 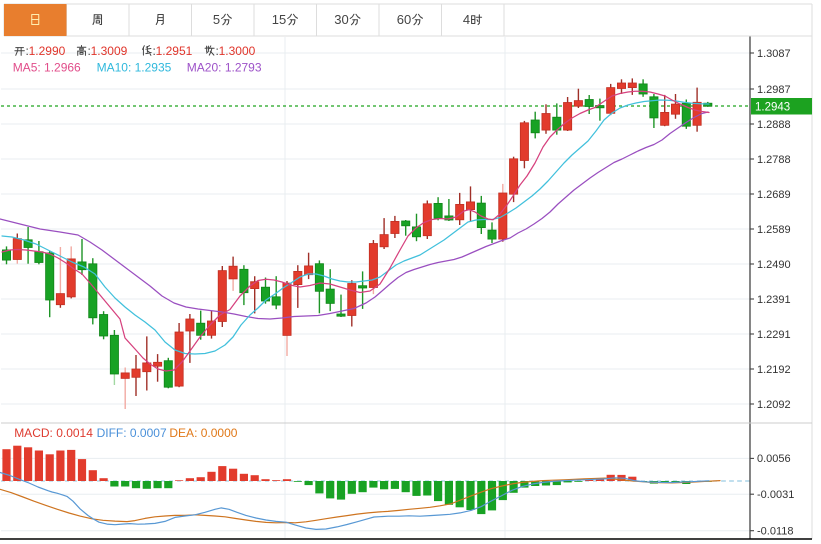 I want to click on svg-text: 60, so click(x=404, y=19).